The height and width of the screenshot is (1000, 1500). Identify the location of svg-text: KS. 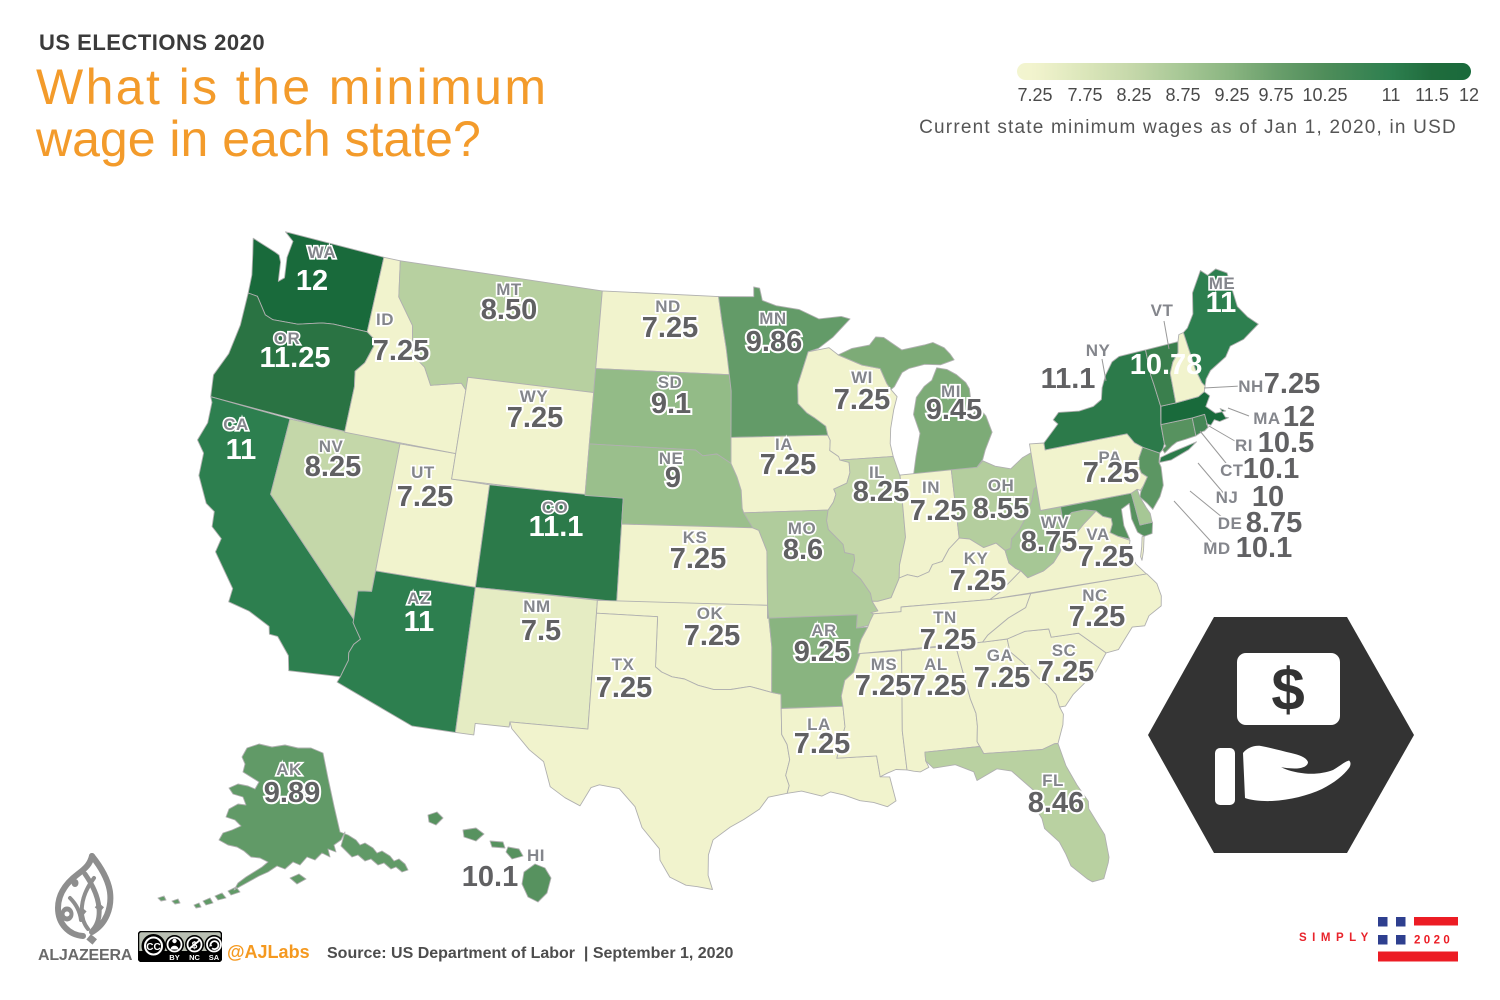
(695, 537).